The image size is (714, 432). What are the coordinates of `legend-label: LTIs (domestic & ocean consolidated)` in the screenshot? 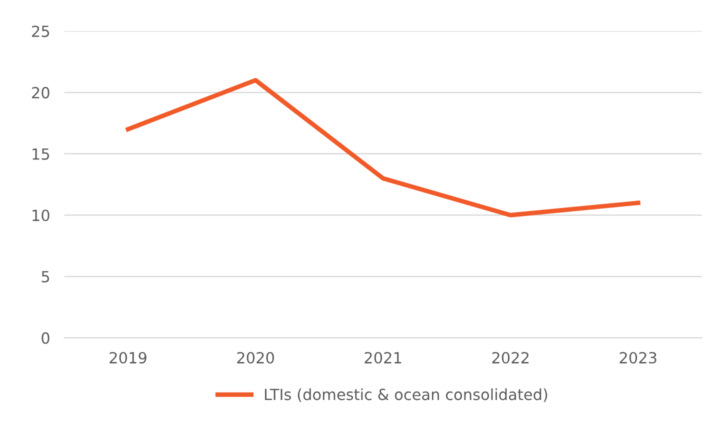 It's located at (406, 395).